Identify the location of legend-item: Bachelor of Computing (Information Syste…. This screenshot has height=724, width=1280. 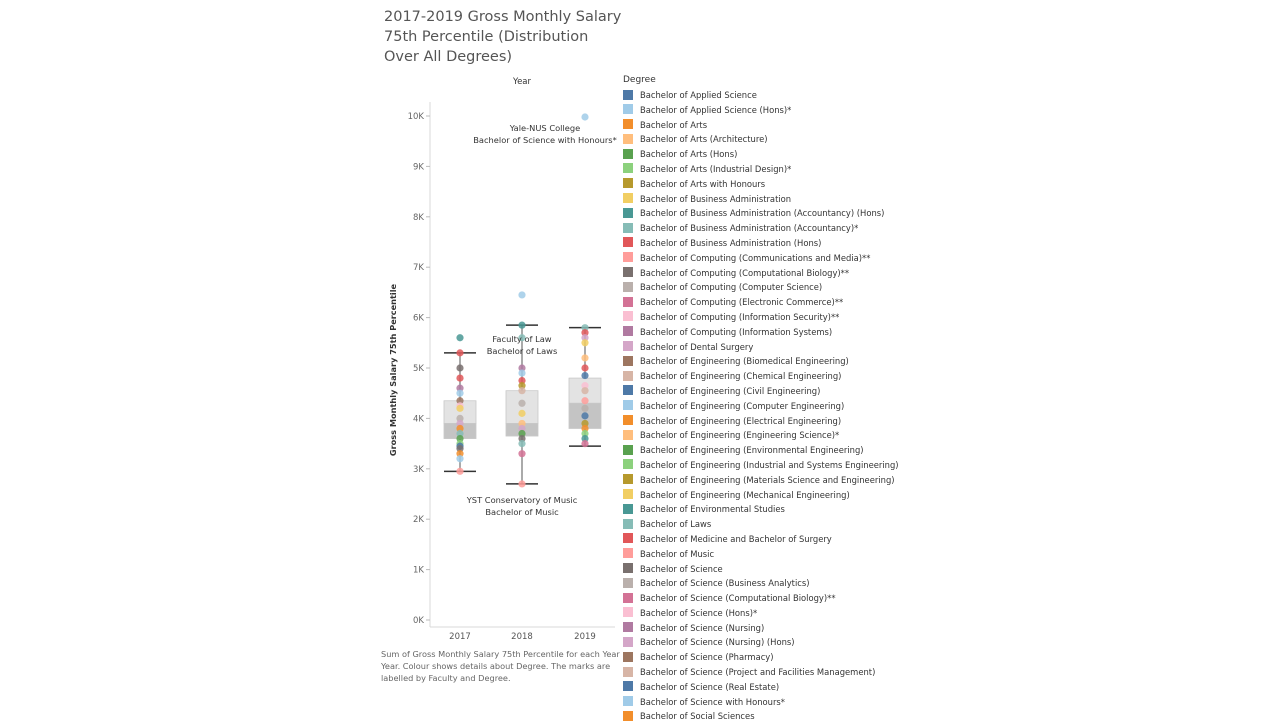
(823, 332).